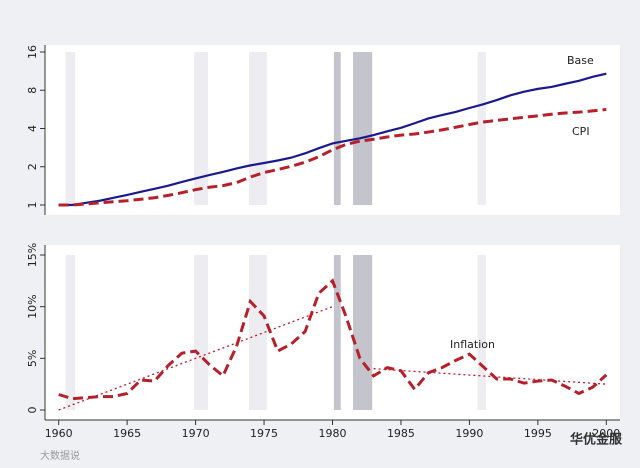  What do you see at coordinates (32, 166) in the screenshot?
I see `y-tick-label: 2` at bounding box center [32, 166].